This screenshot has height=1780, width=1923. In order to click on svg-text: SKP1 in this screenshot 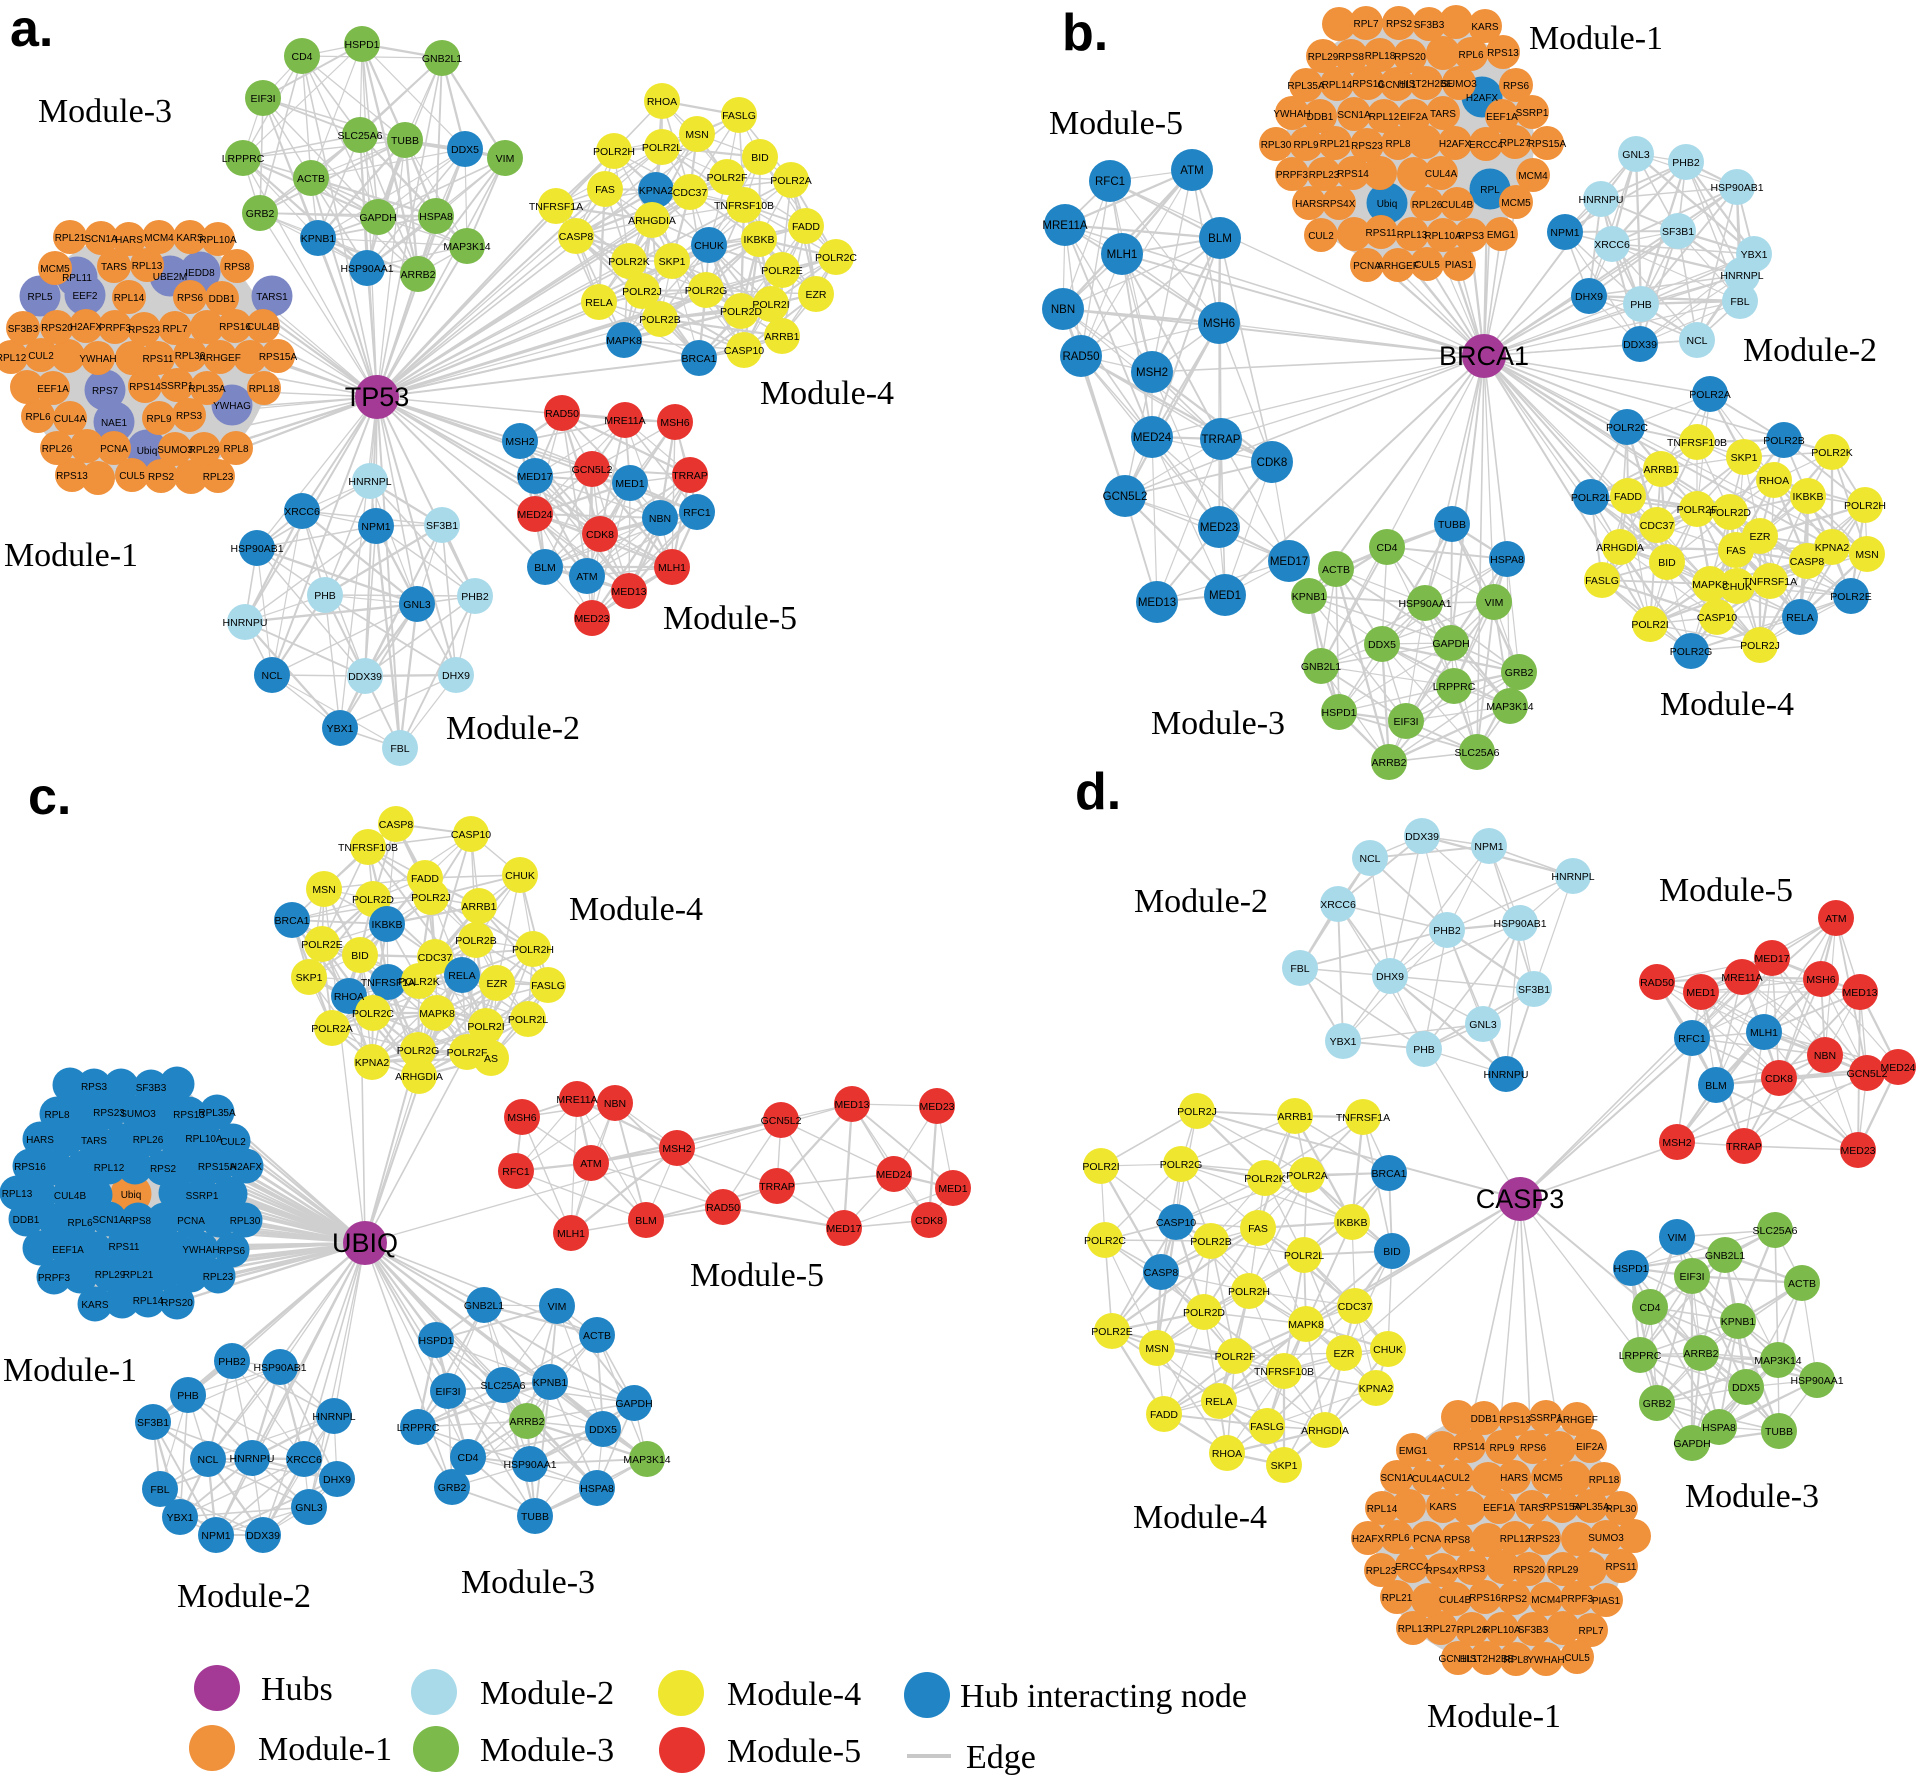, I will do `click(309, 978)`.